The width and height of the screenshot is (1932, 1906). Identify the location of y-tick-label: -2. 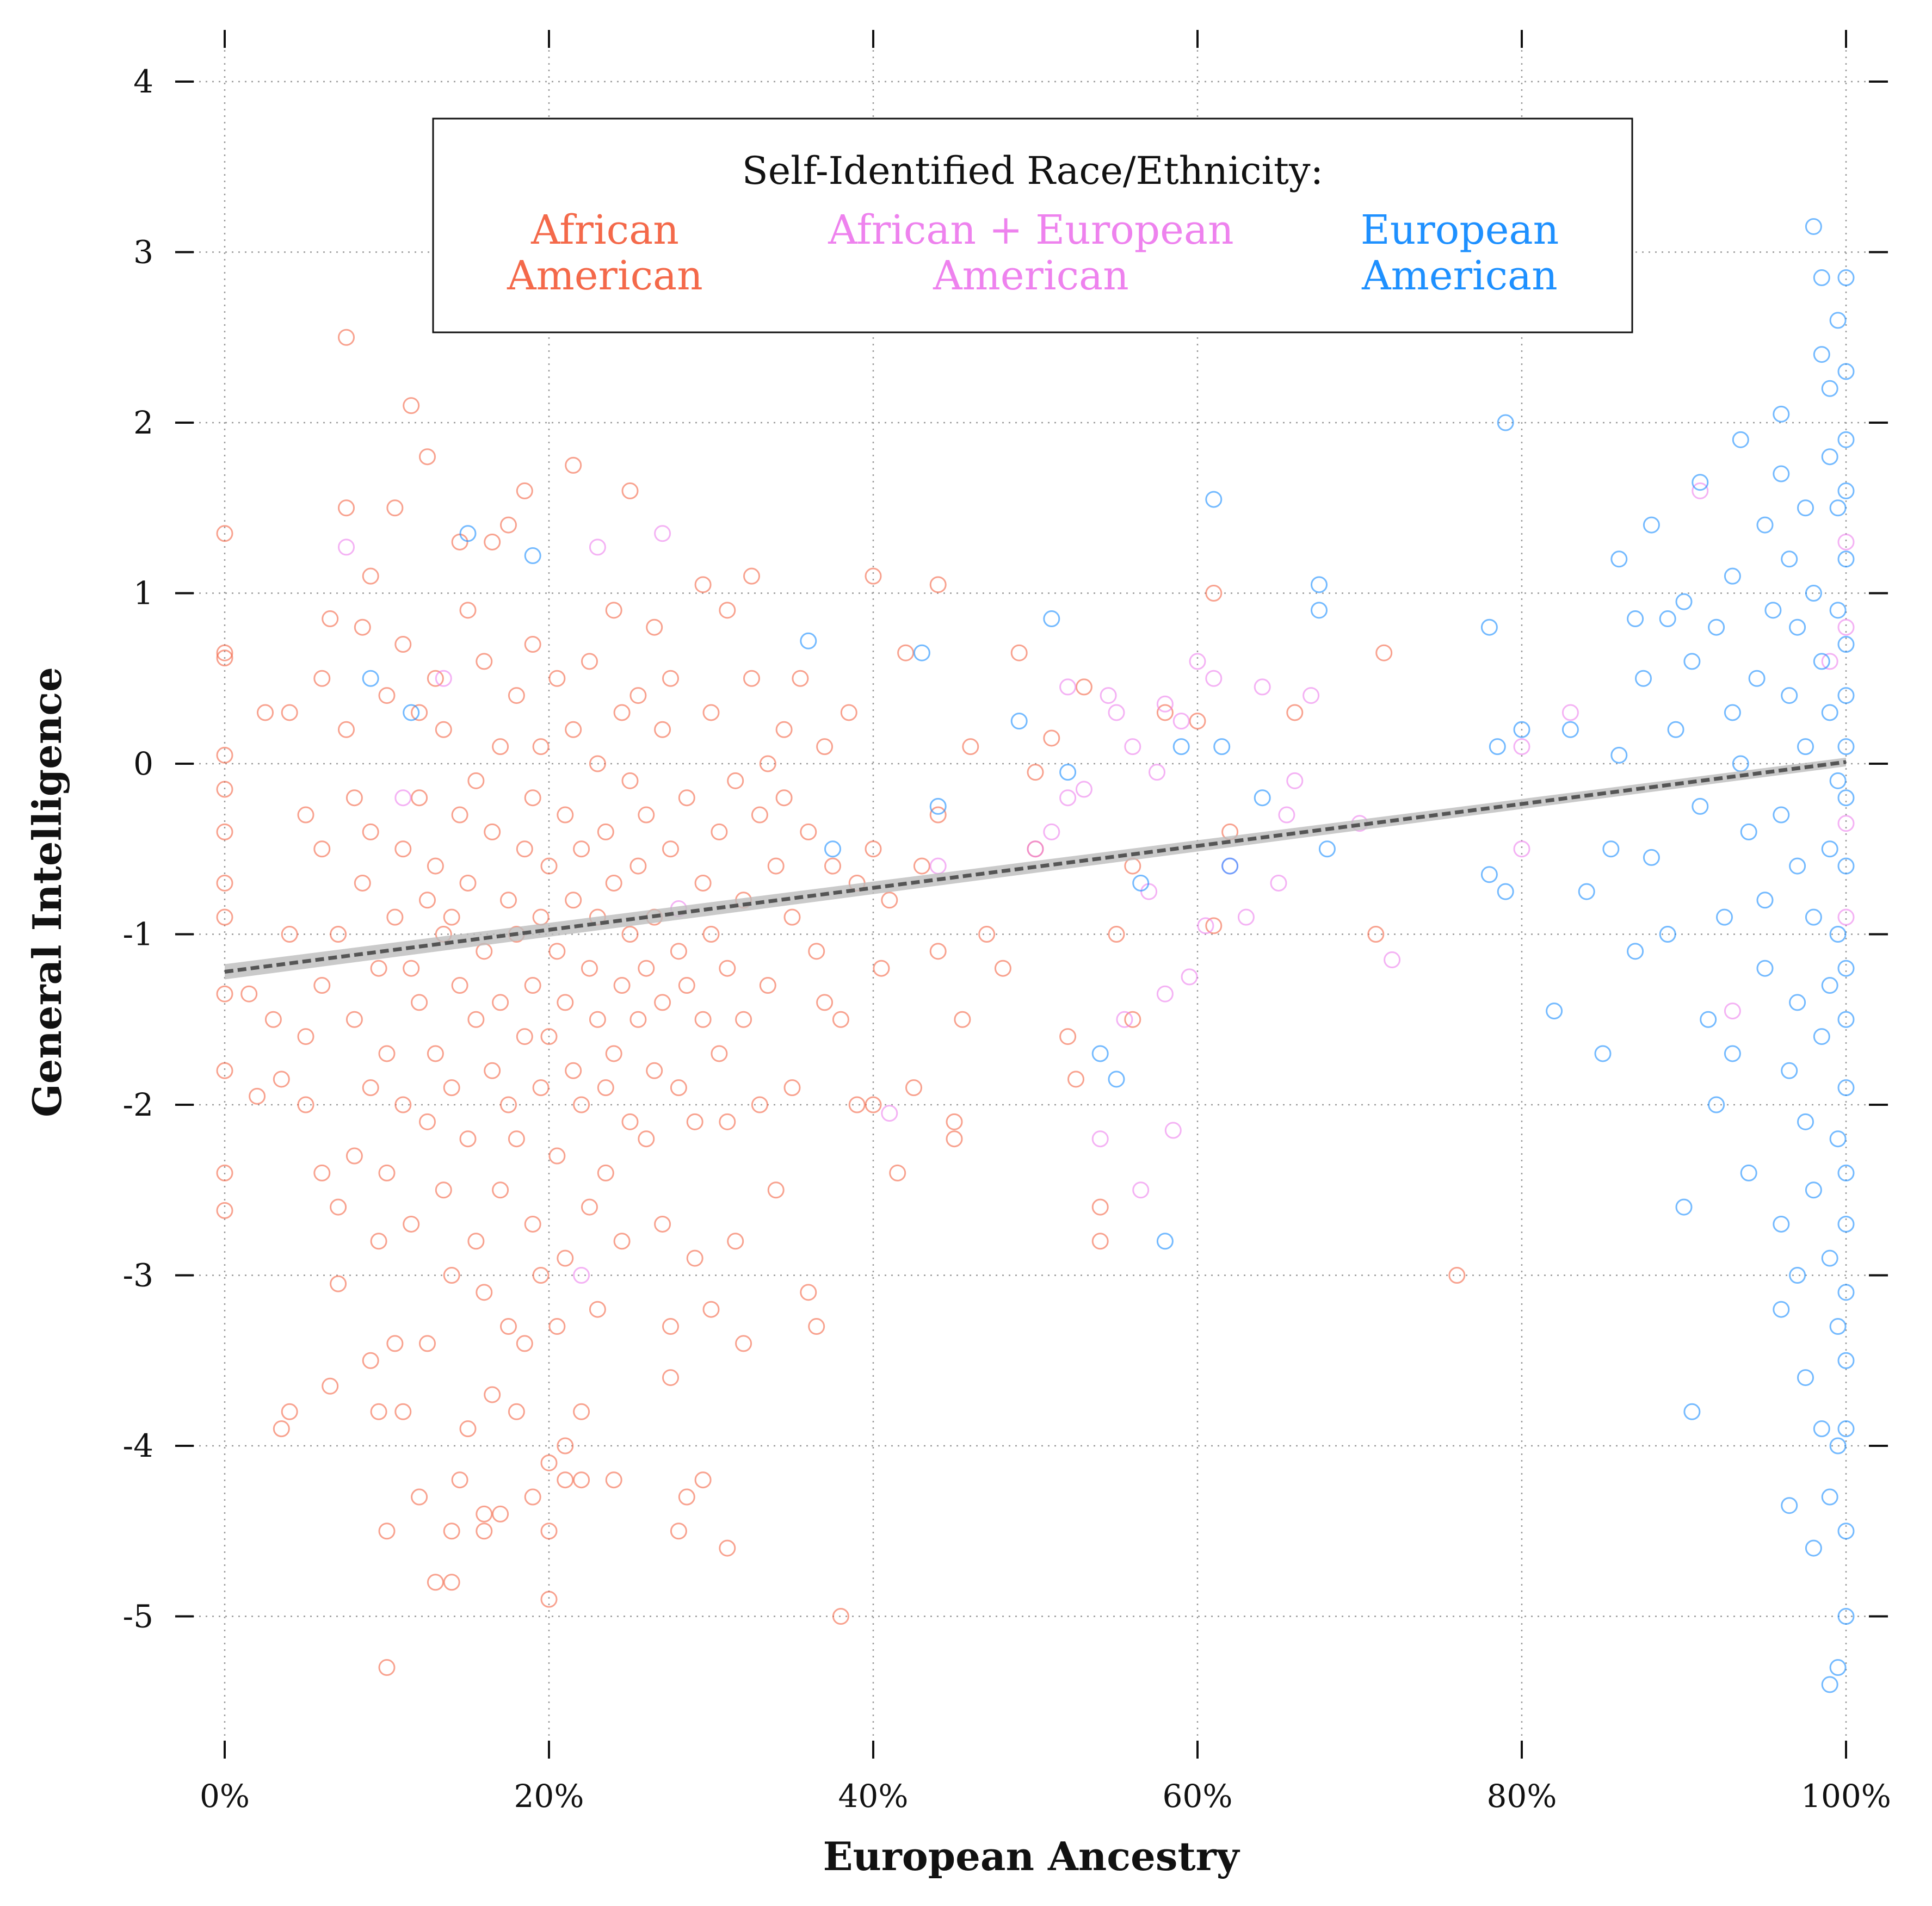
(138, 1104).